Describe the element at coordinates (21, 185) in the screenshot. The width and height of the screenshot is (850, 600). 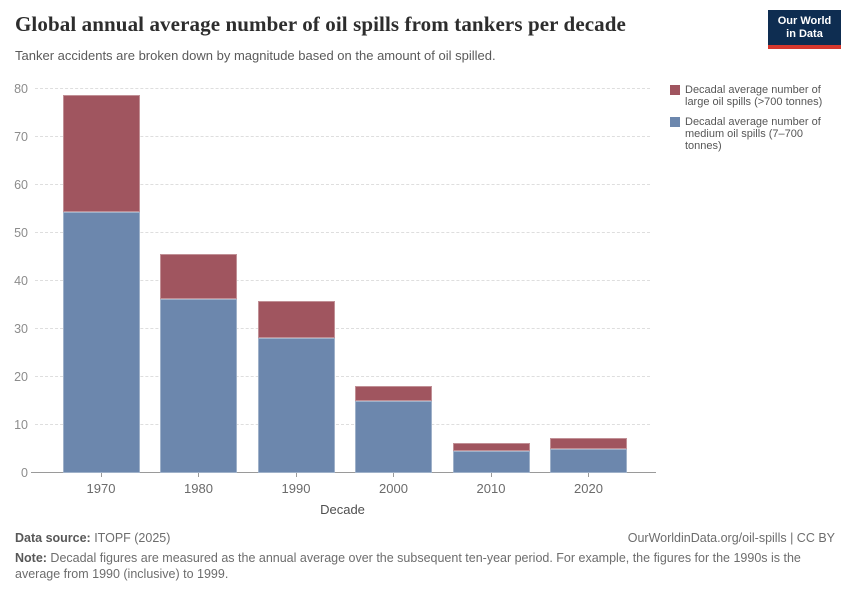
I see `y-axis-tick-label: 60` at that location.